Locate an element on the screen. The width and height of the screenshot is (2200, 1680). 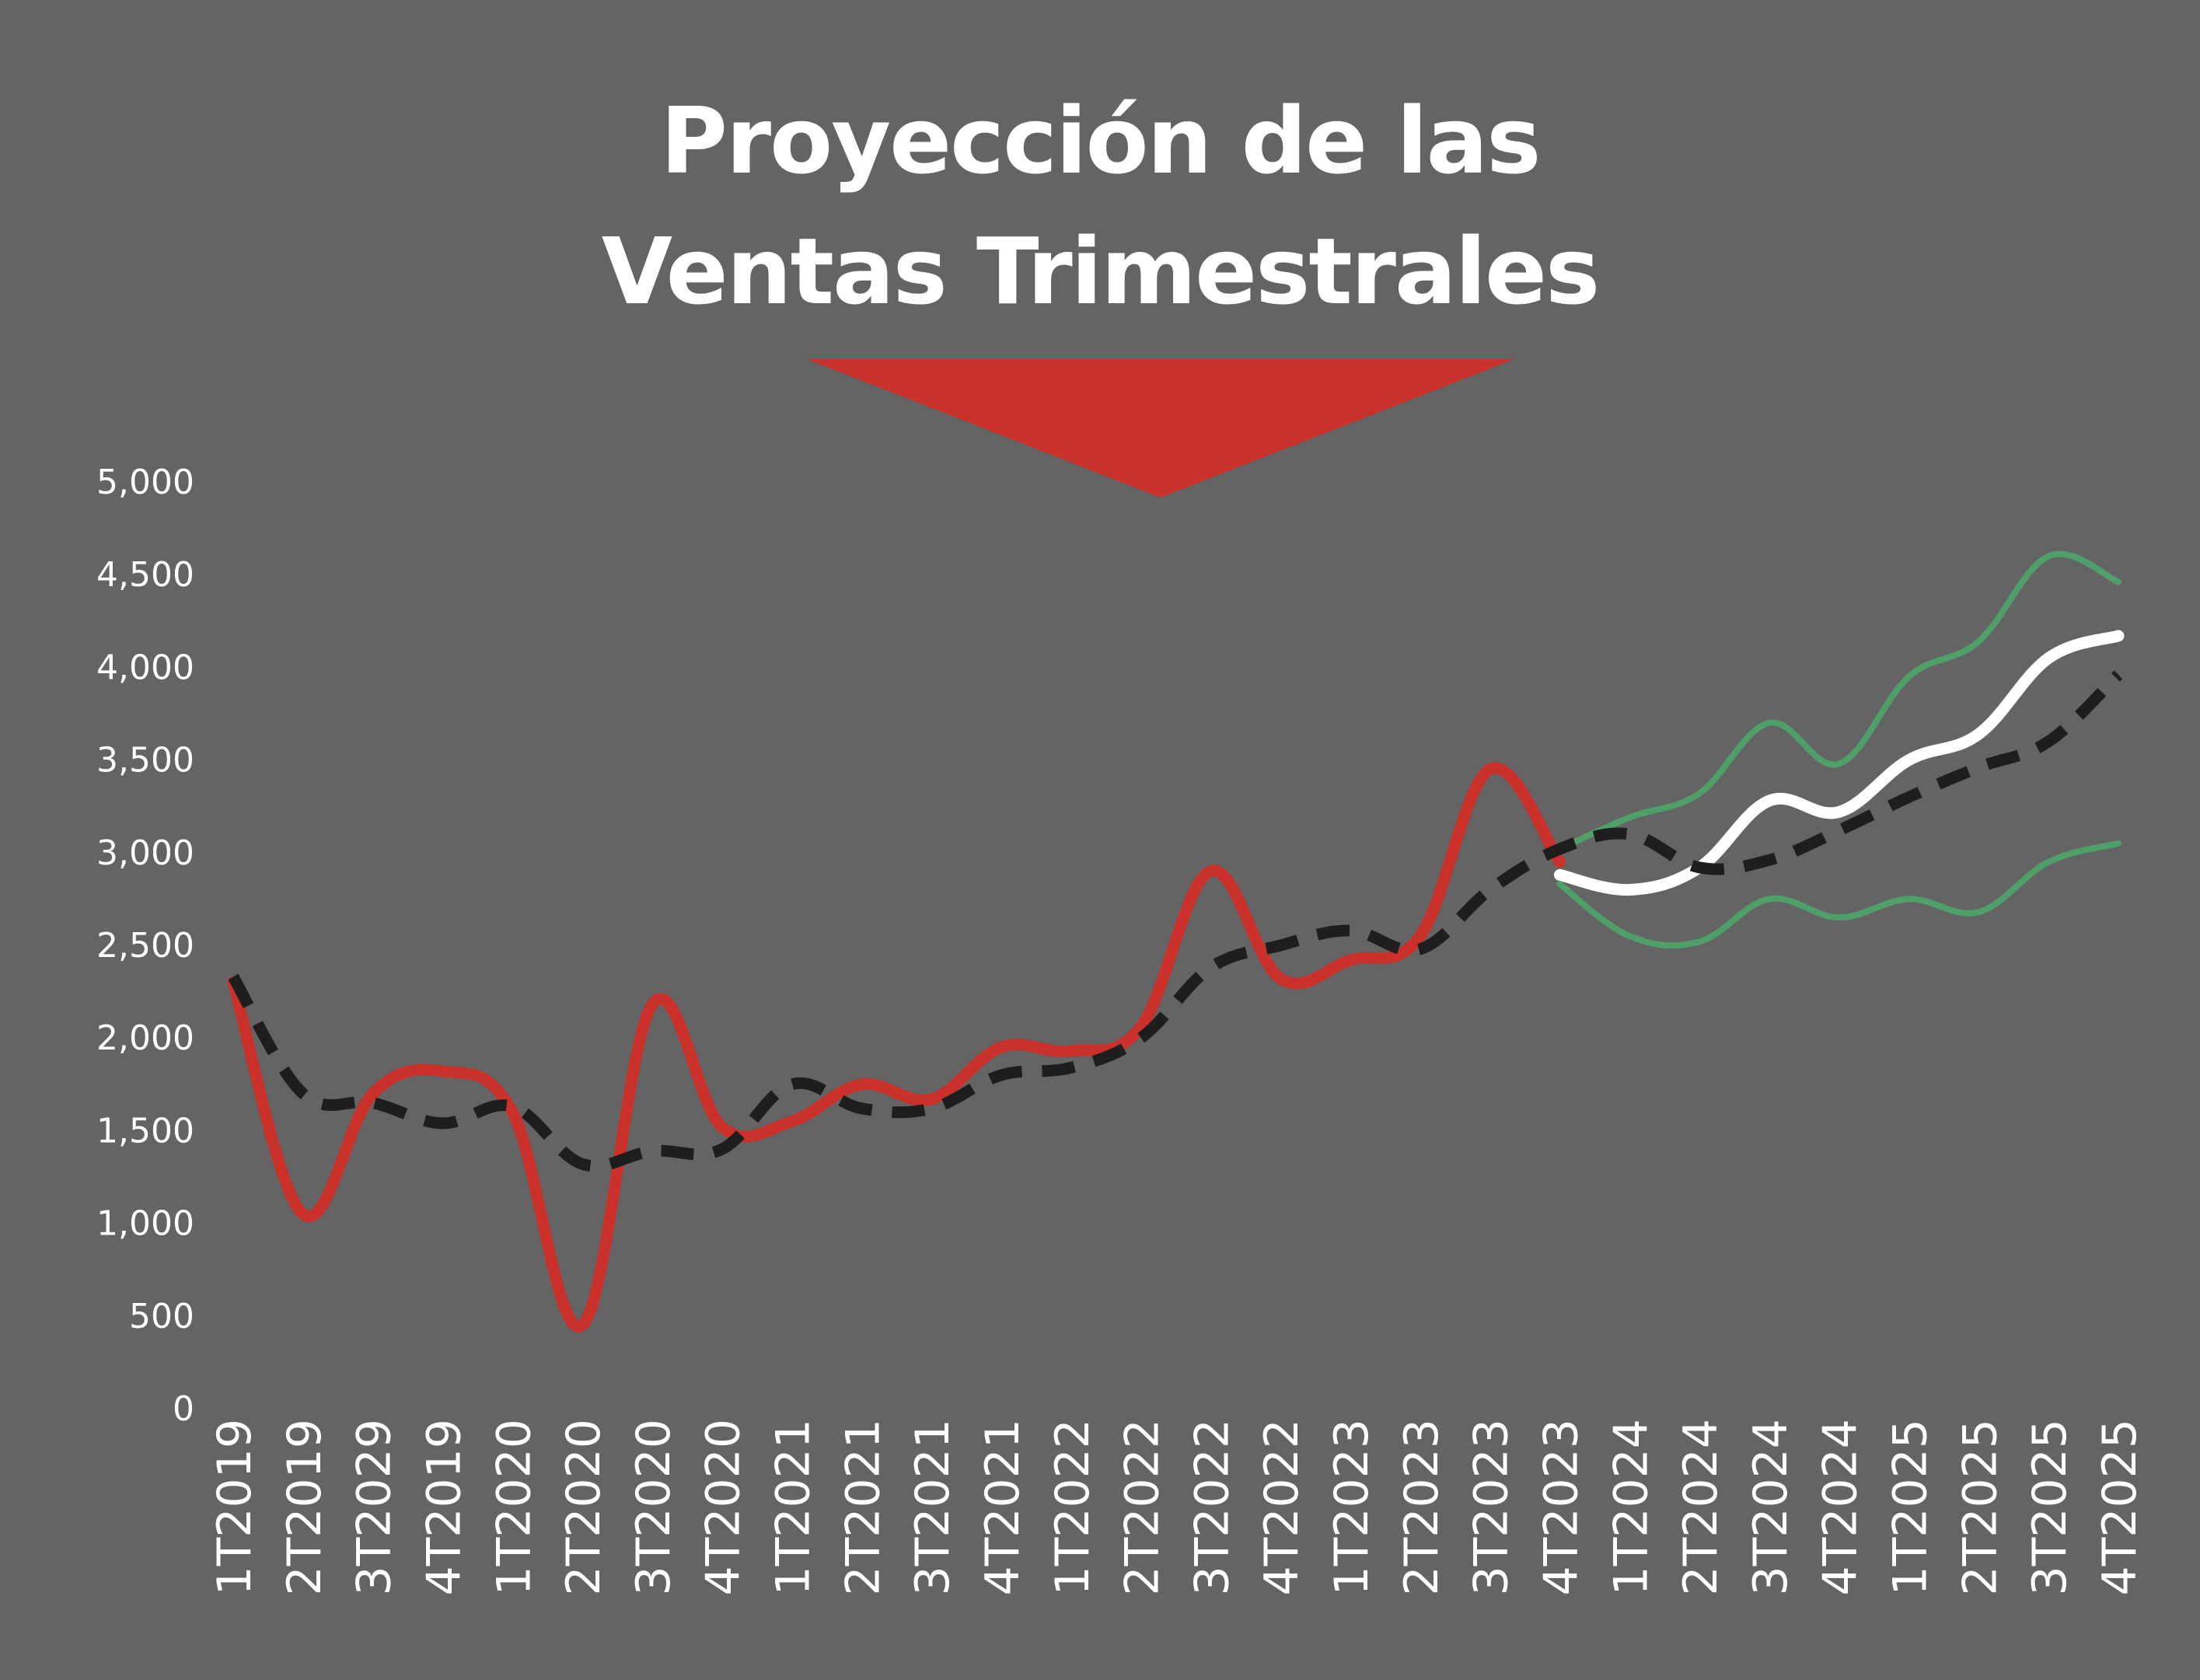
chart-title-line-1: Proyección de las is located at coordinates (1100, 140).